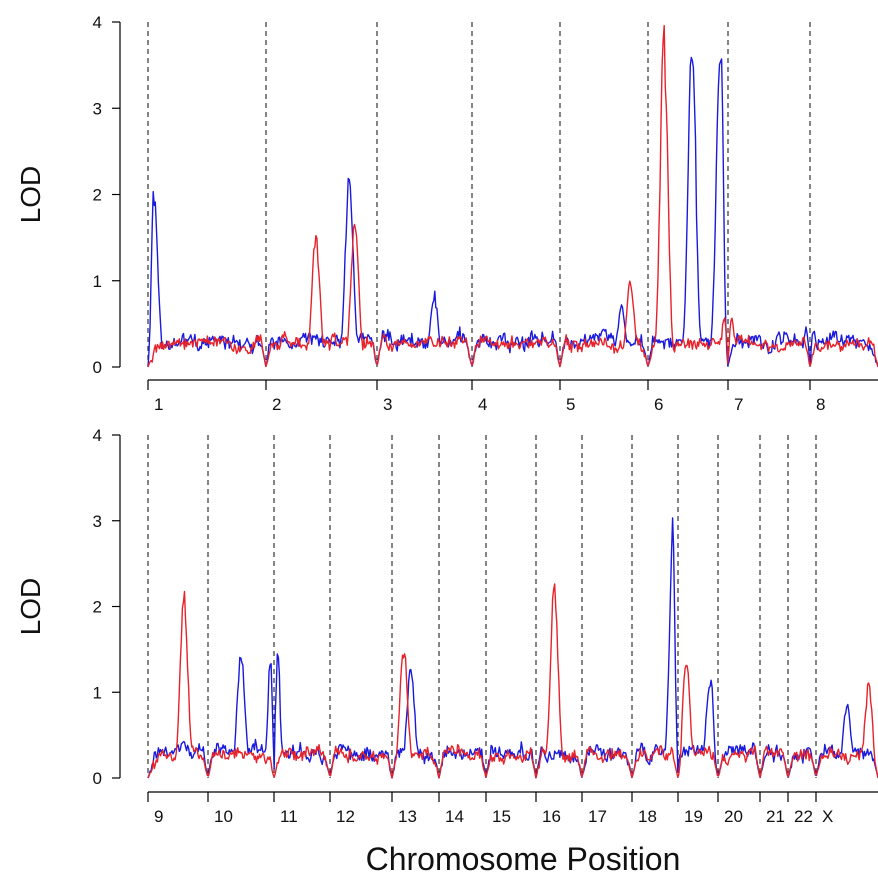 Image resolution: width=878 pixels, height=878 pixels. What do you see at coordinates (820, 404) in the screenshot?
I see `chromosome-label: 8` at bounding box center [820, 404].